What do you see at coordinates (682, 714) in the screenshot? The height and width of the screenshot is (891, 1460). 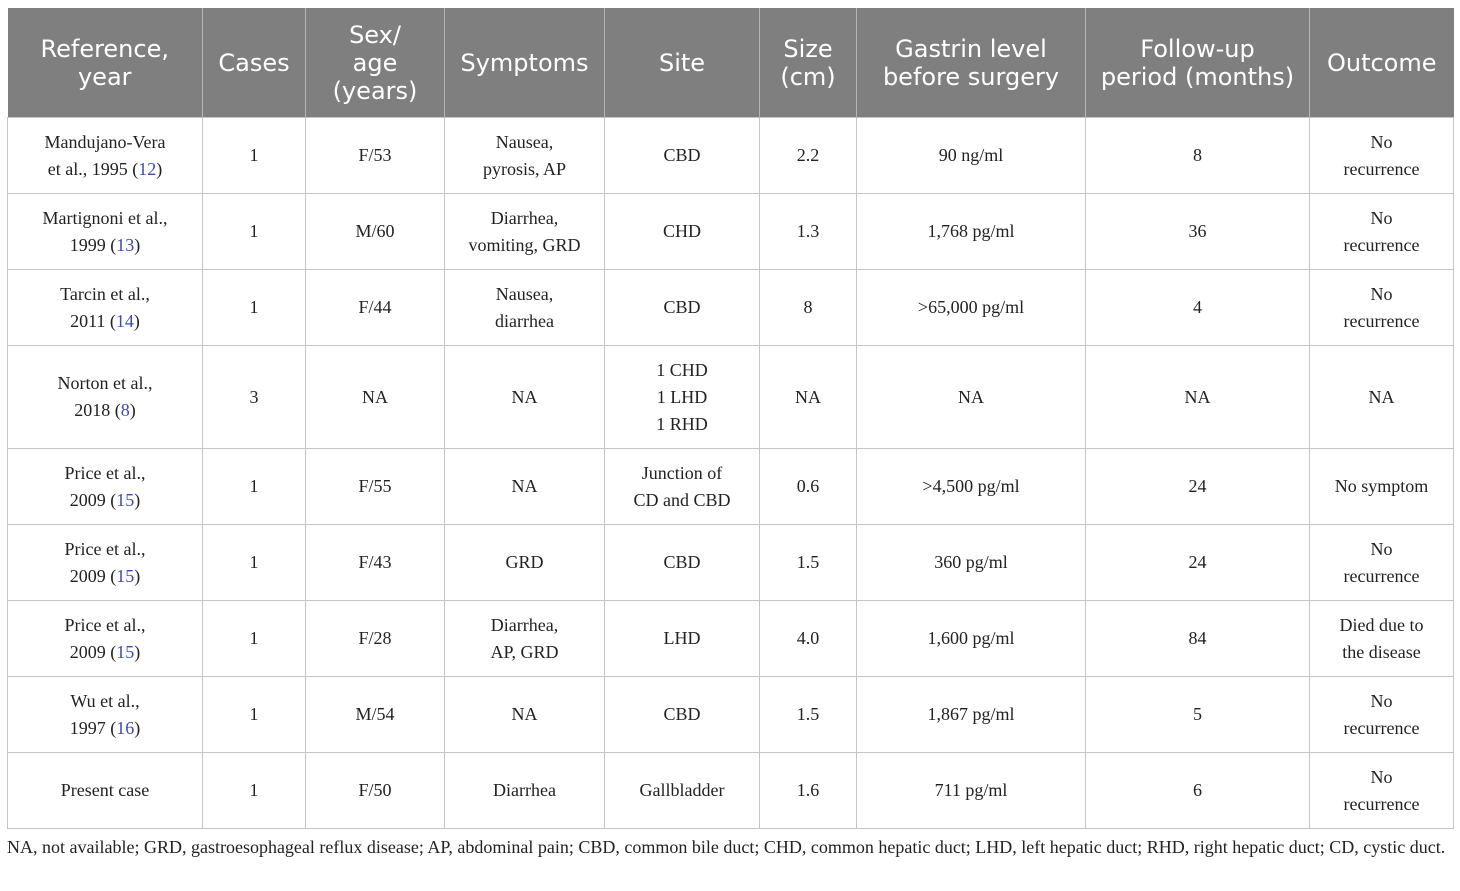 I see `cell-site: CBD` at bounding box center [682, 714].